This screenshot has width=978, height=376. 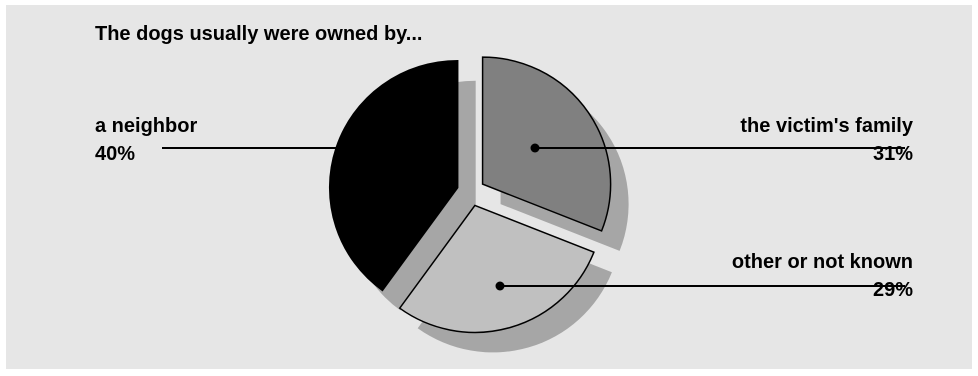 I want to click on slice-value-label: 40%, so click(x=115, y=154).